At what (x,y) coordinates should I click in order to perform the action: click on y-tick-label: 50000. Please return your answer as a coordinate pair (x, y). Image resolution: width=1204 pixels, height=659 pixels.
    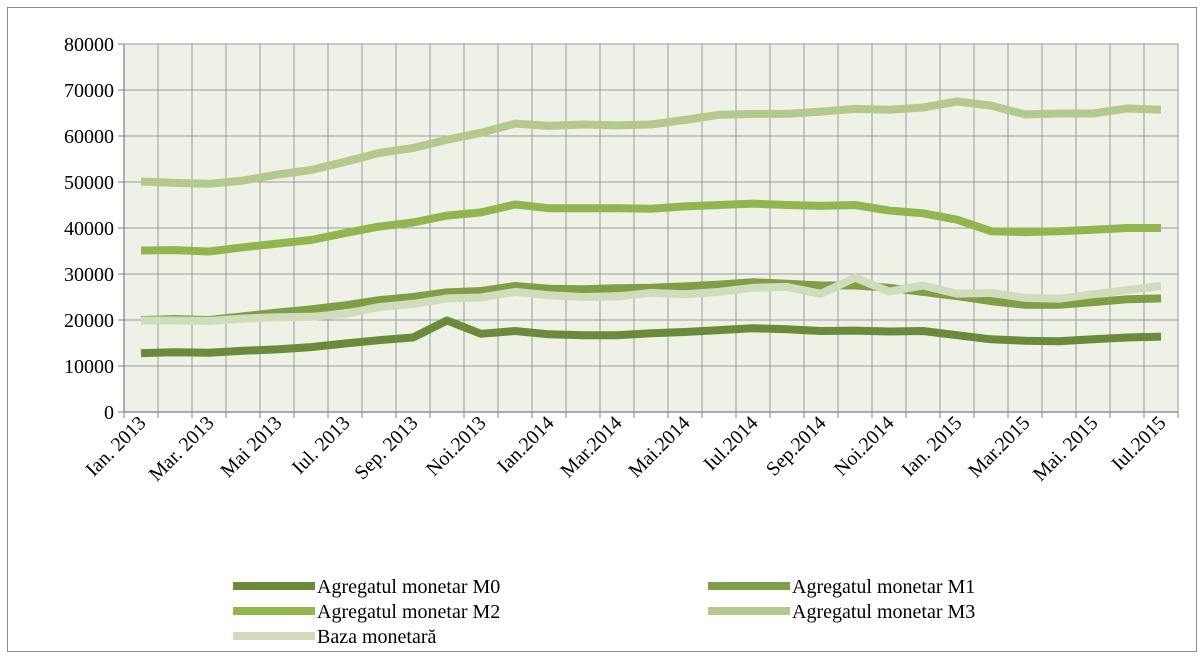
    Looking at the image, I should click on (89, 183).